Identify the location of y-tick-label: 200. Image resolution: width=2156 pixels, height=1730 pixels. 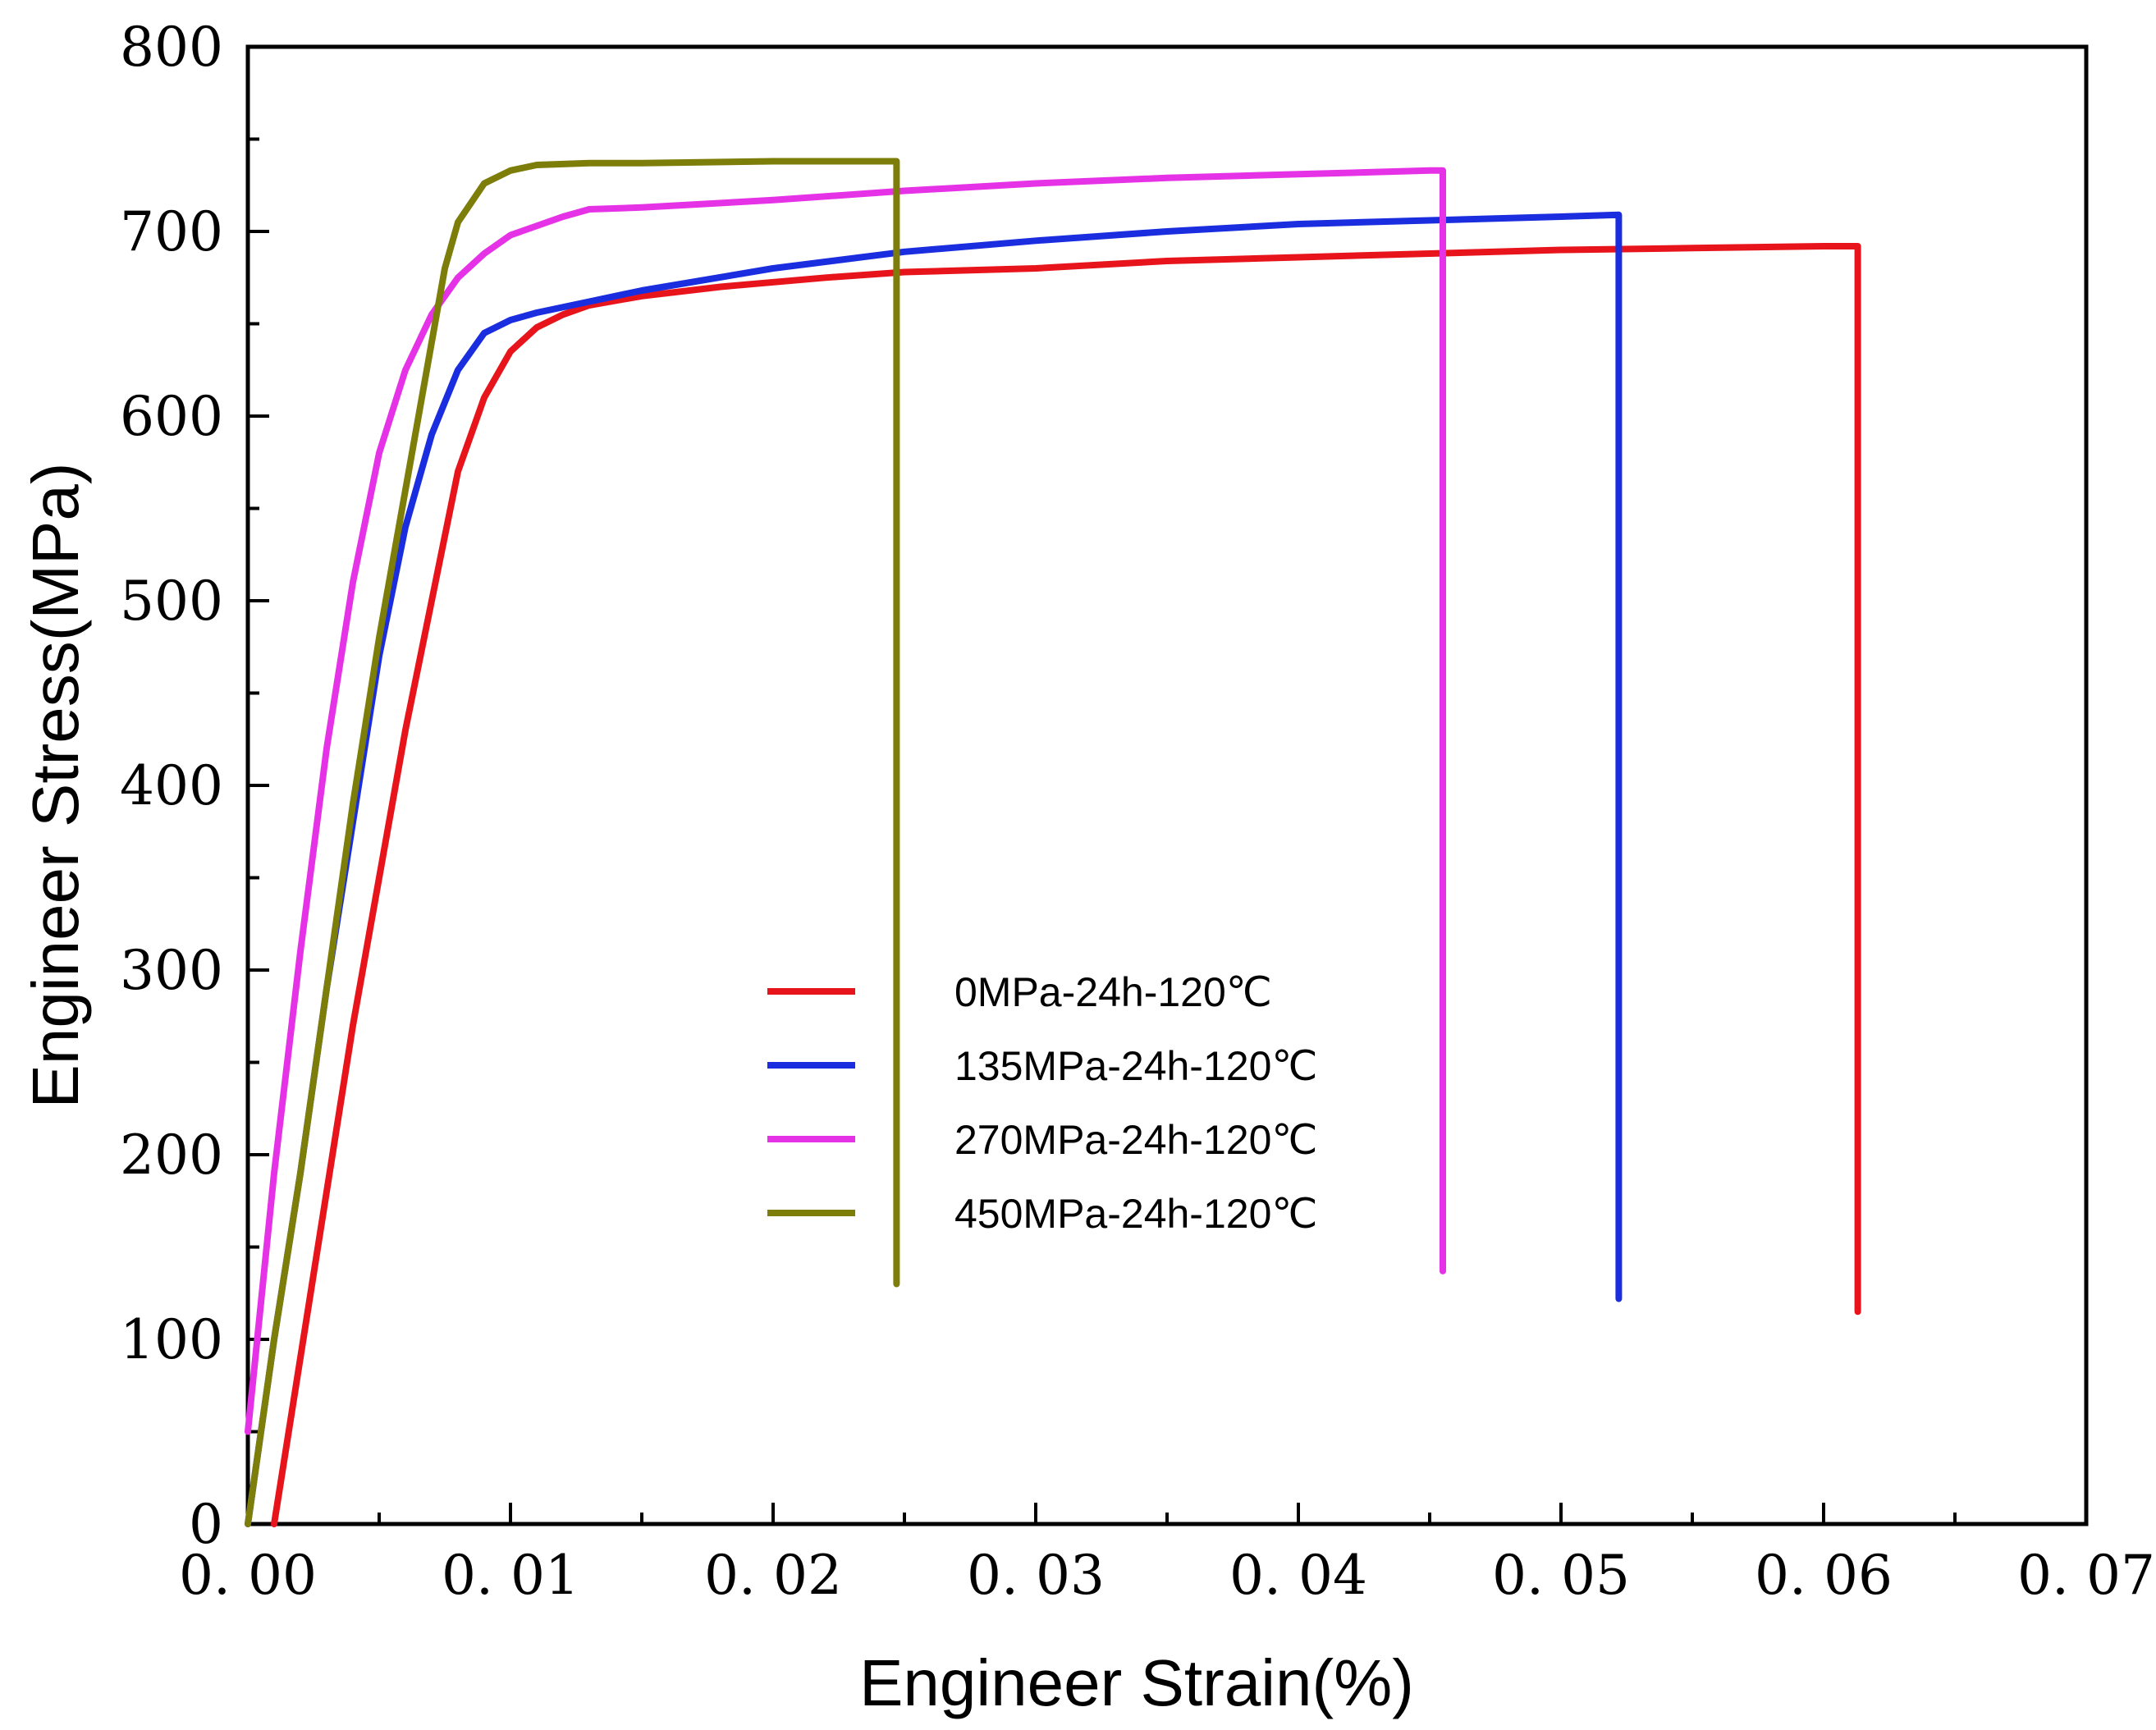
(171, 1155).